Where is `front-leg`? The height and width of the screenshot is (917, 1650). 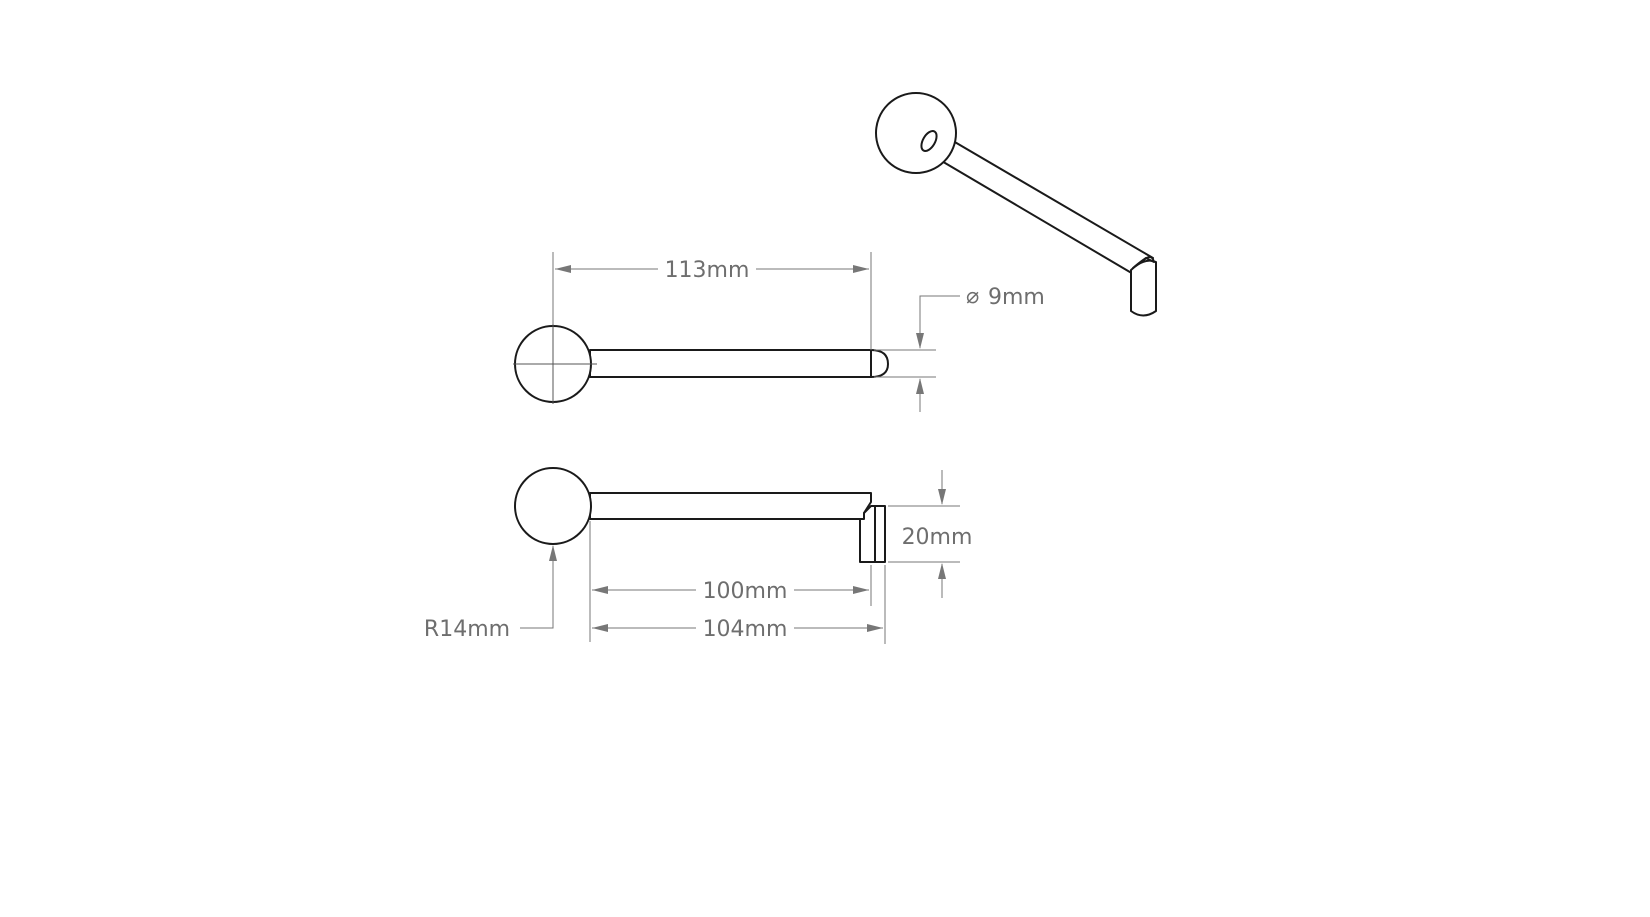 front-leg is located at coordinates (872, 534).